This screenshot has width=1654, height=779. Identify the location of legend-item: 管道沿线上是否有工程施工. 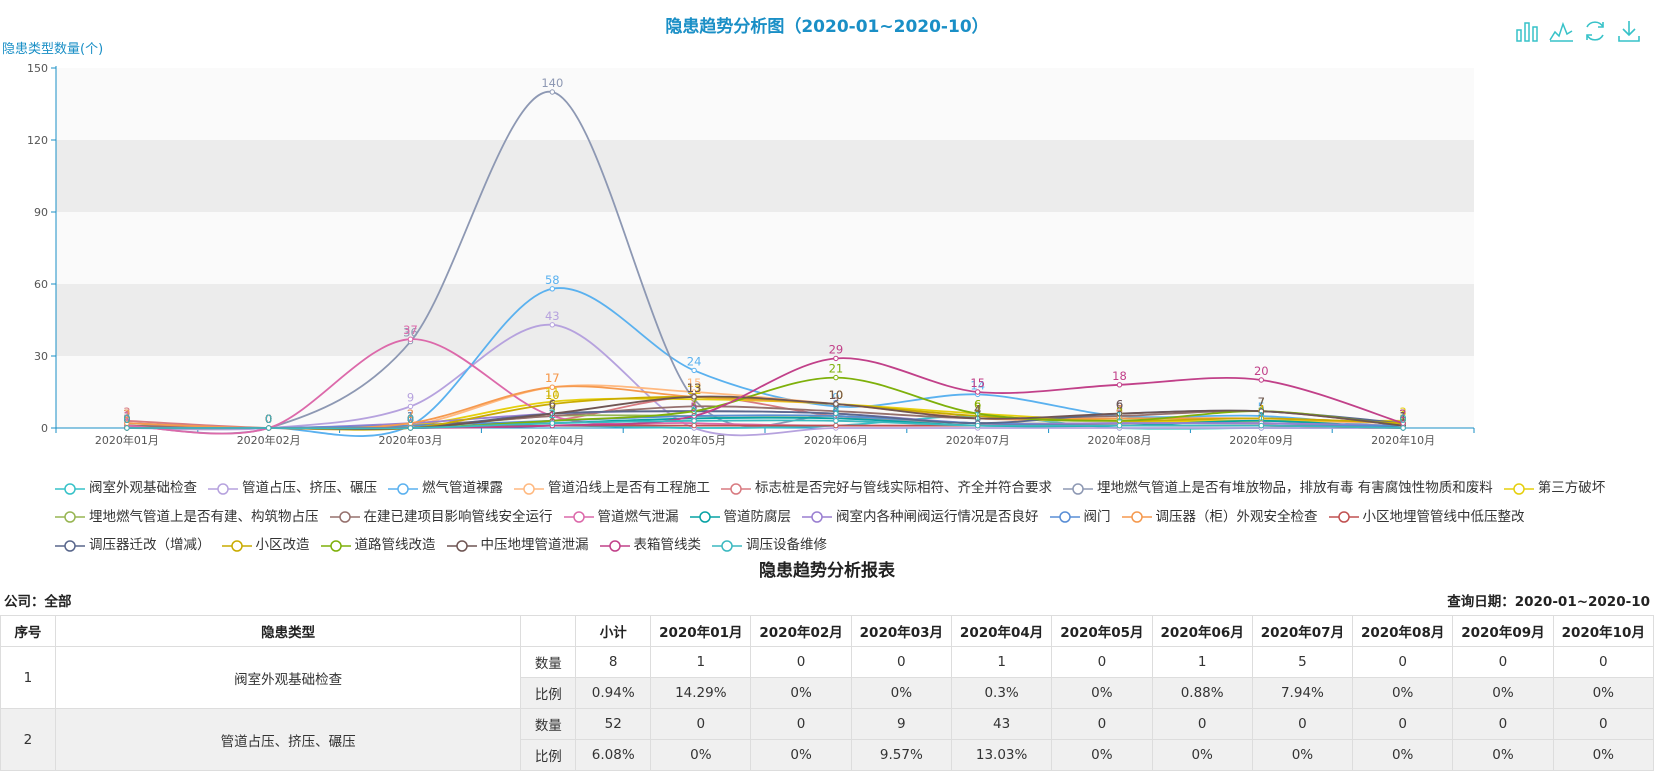
(612, 488).